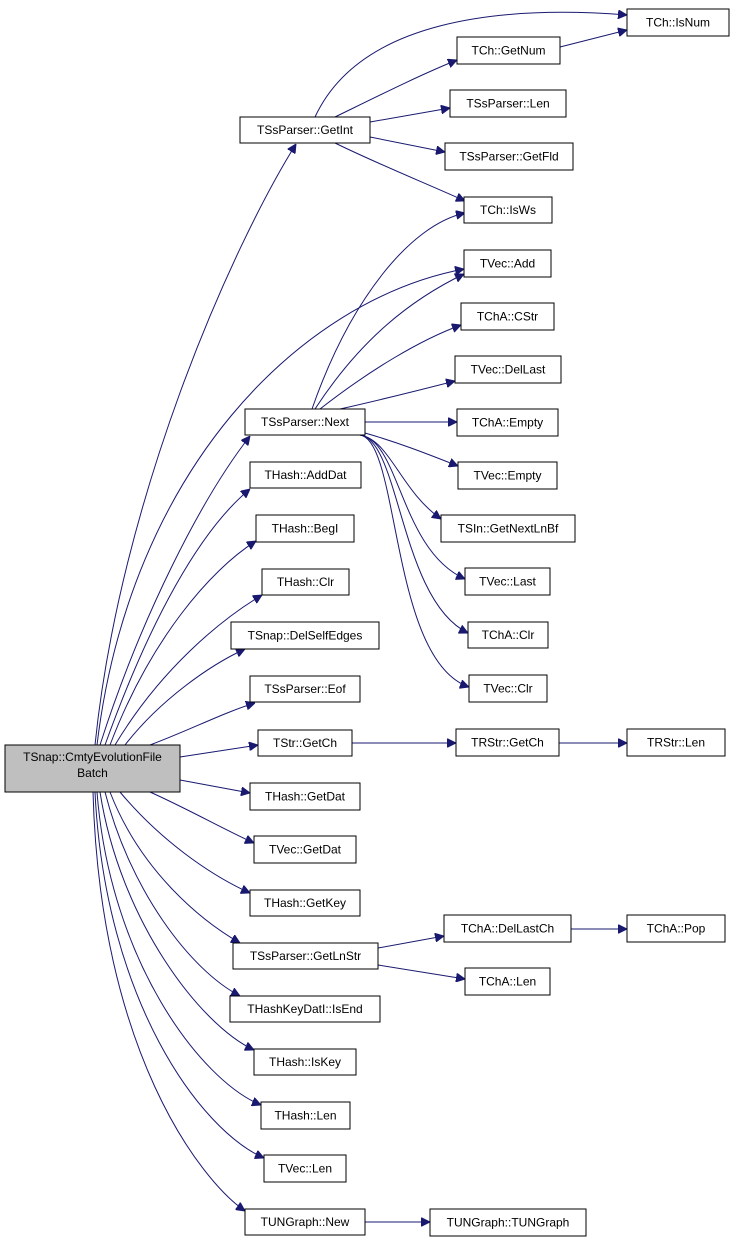  I want to click on node: THashKeyDatI::IsEnd, so click(305, 1009).